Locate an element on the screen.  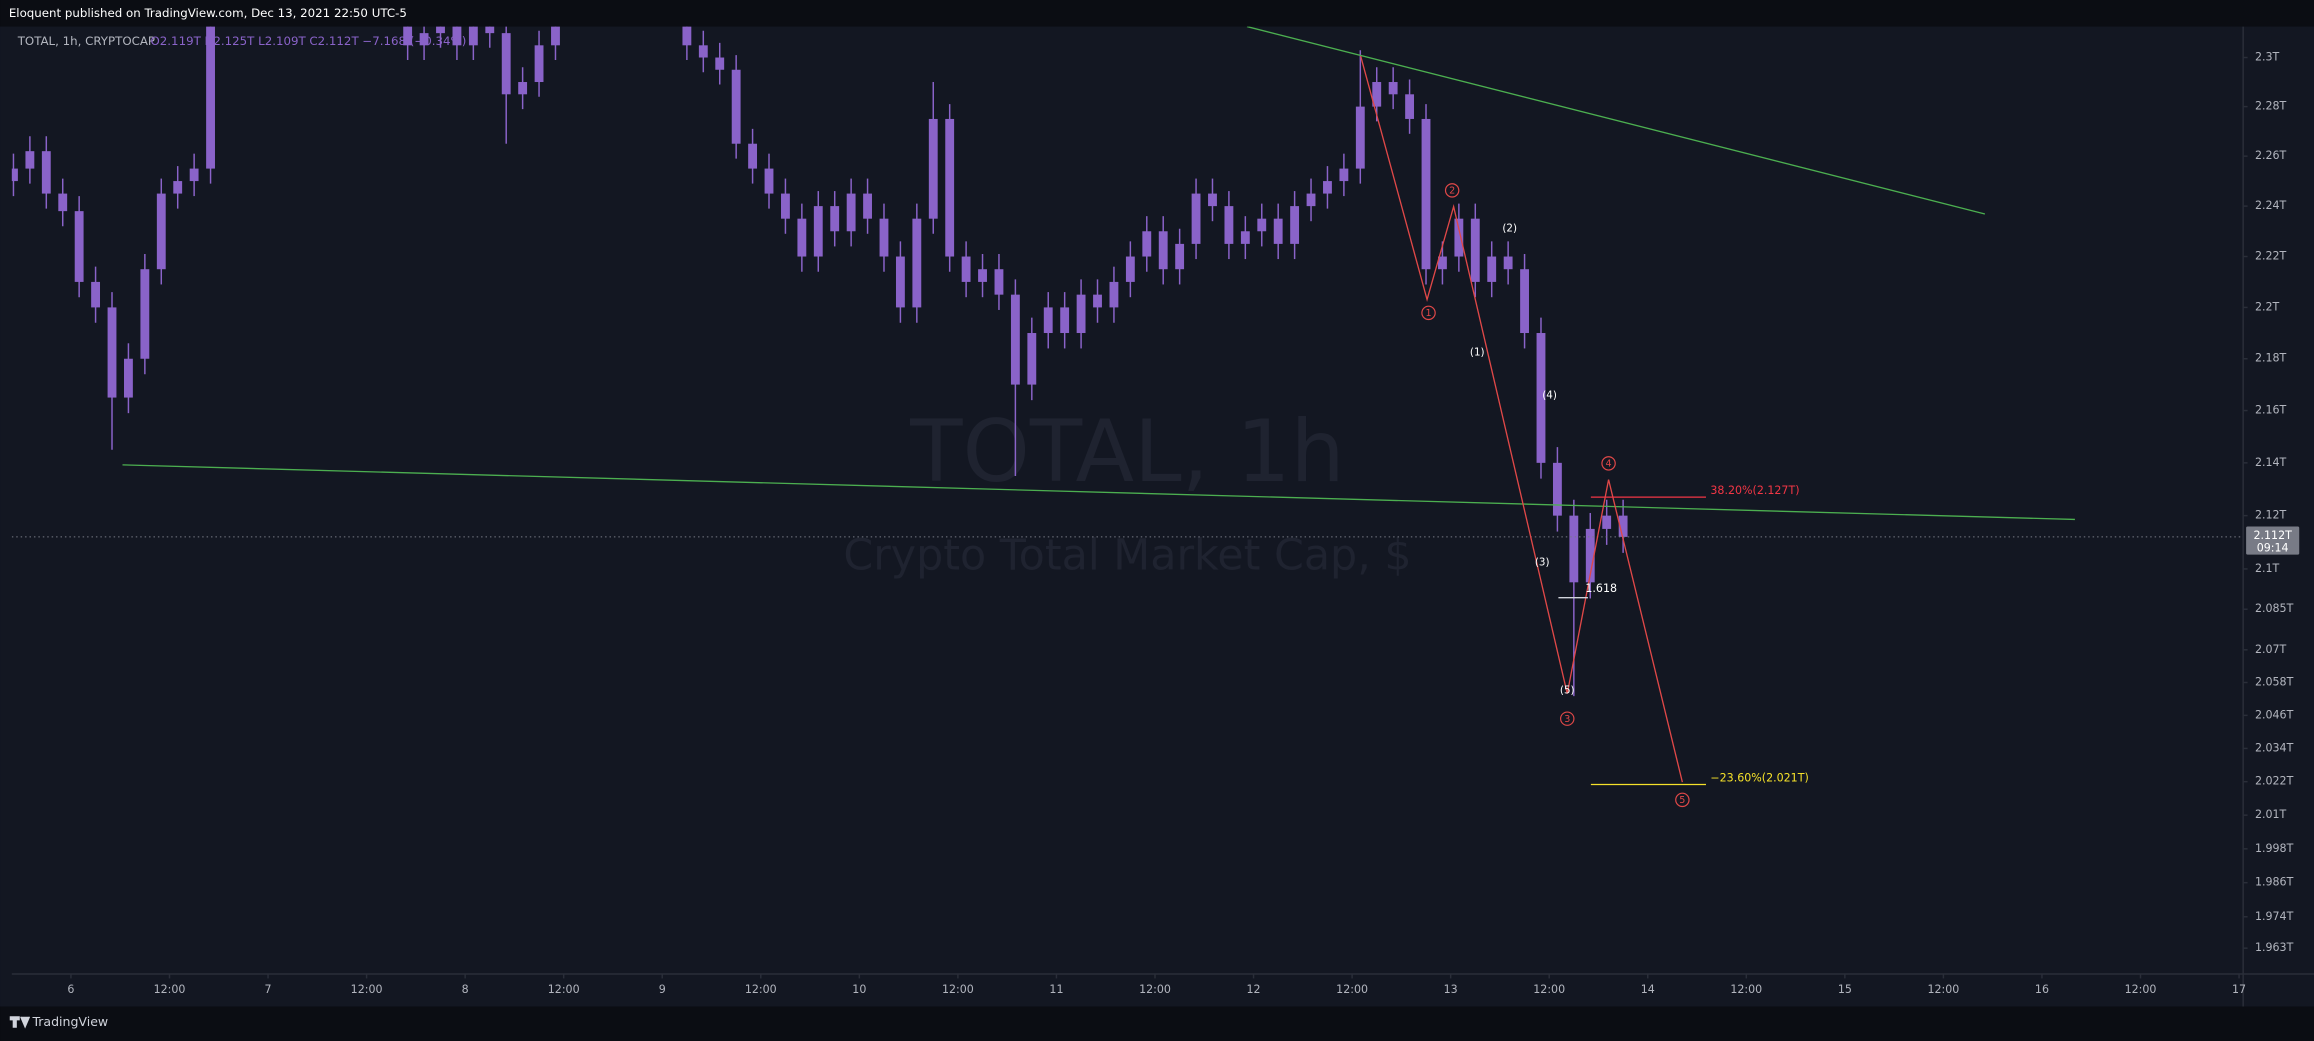
y-tick-label: 2.28T is located at coordinates (2271, 106).